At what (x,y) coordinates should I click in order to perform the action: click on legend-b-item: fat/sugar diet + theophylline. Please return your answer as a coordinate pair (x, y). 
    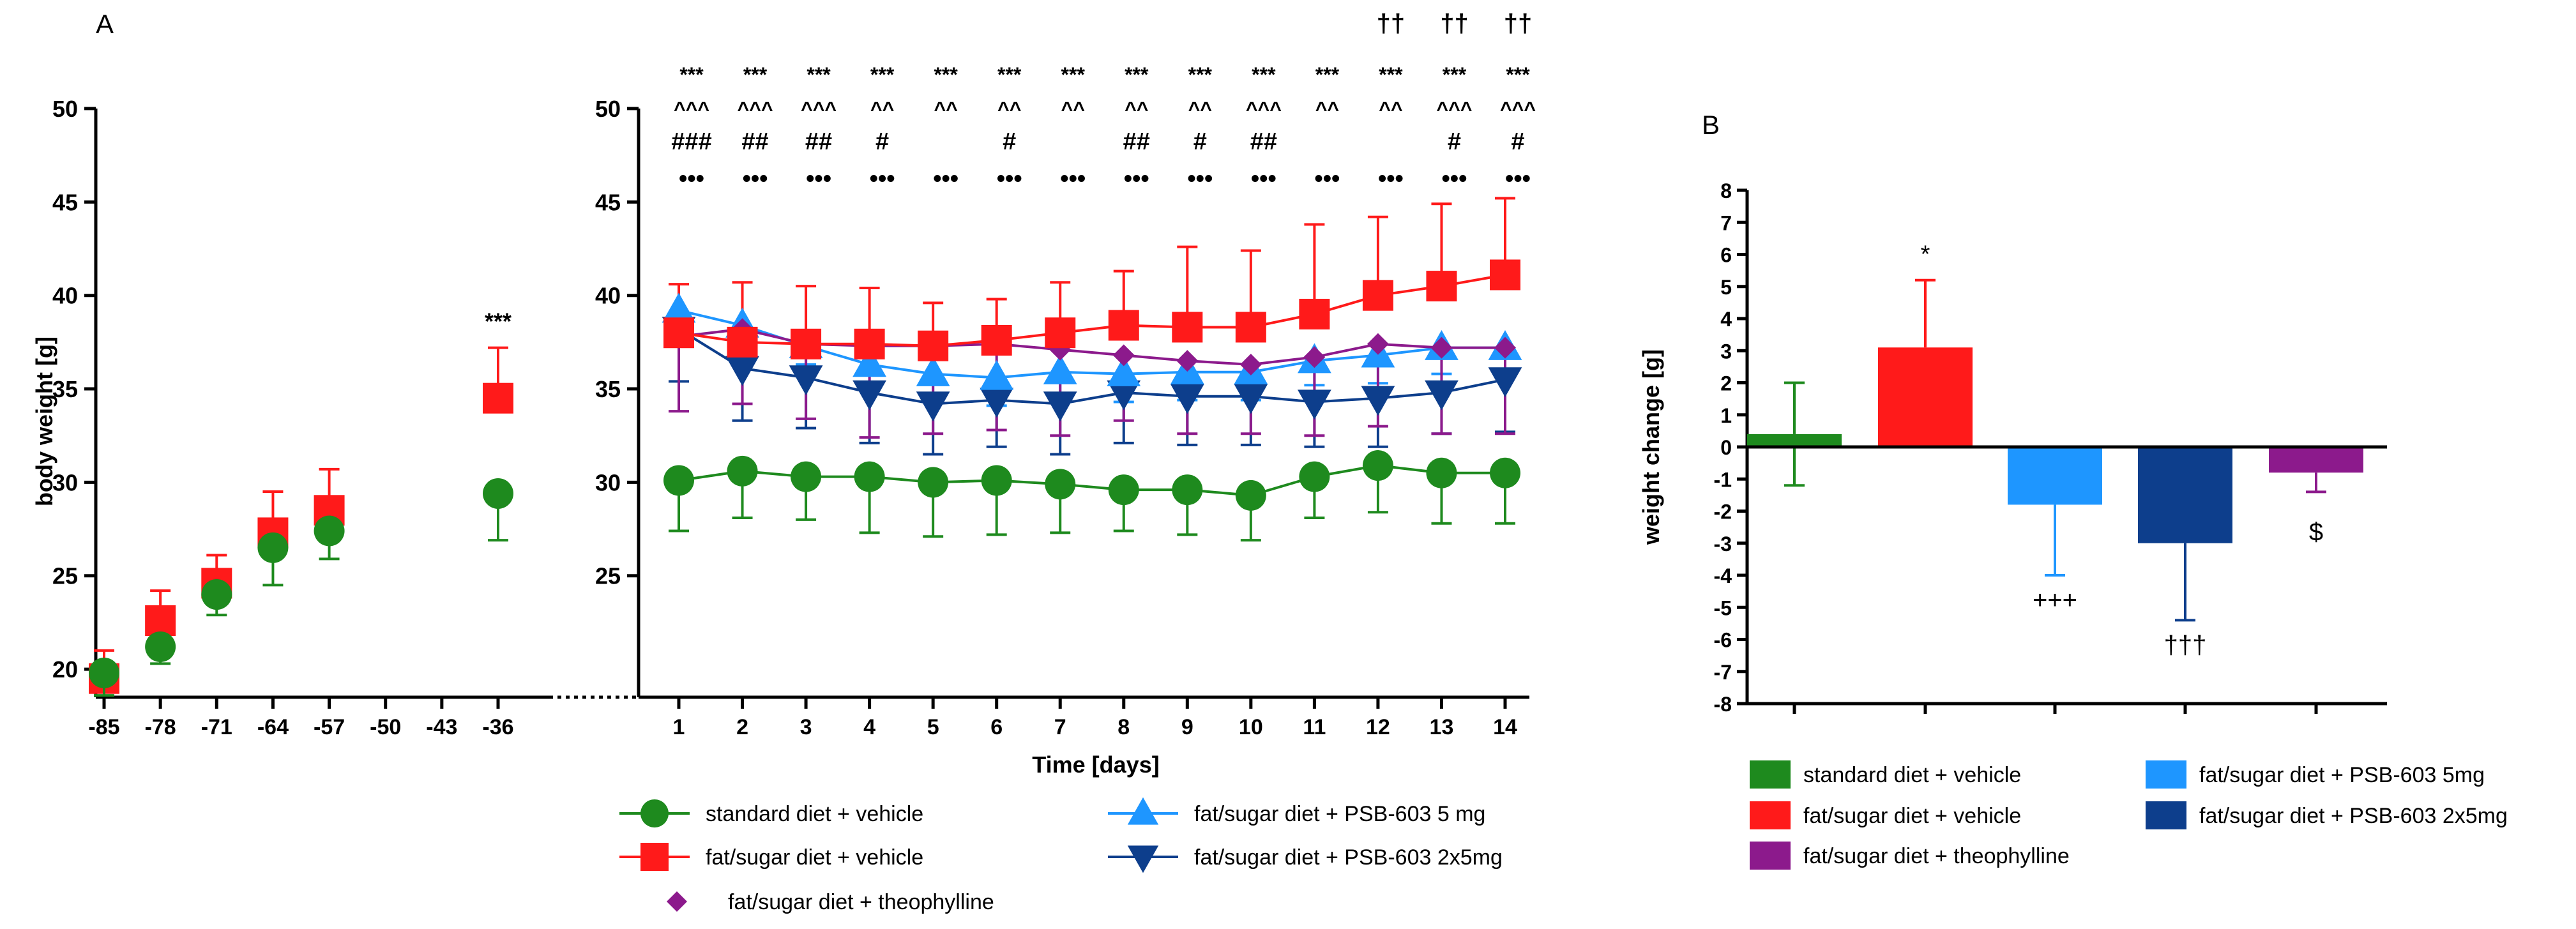
    Looking at the image, I should click on (1910, 856).